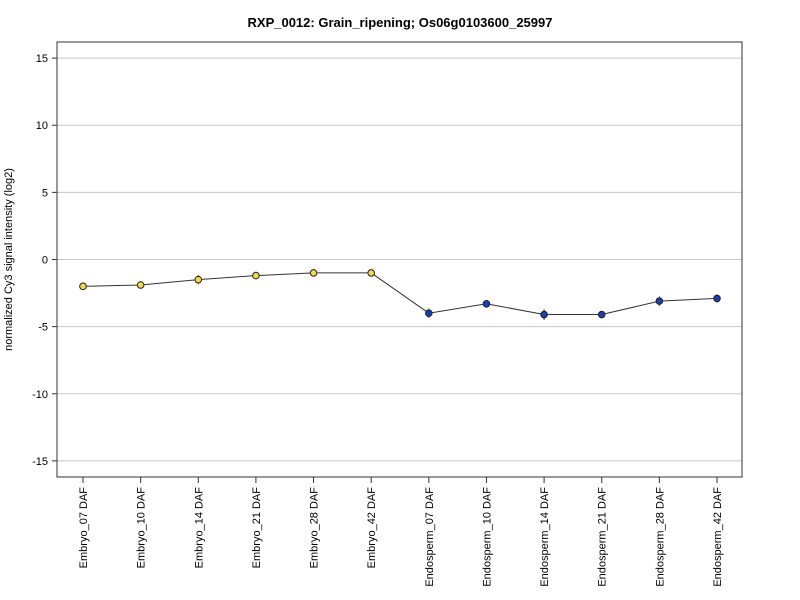  Describe the element at coordinates (9, 259) in the screenshot. I see `y-axis-label: normalized Cy3 signal intensity (log2)` at that location.